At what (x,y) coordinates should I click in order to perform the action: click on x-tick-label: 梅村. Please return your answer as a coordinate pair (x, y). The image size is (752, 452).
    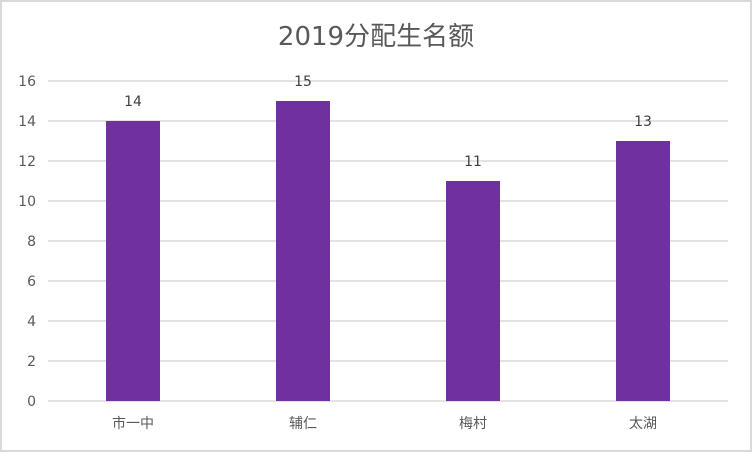
    Looking at the image, I should click on (473, 424).